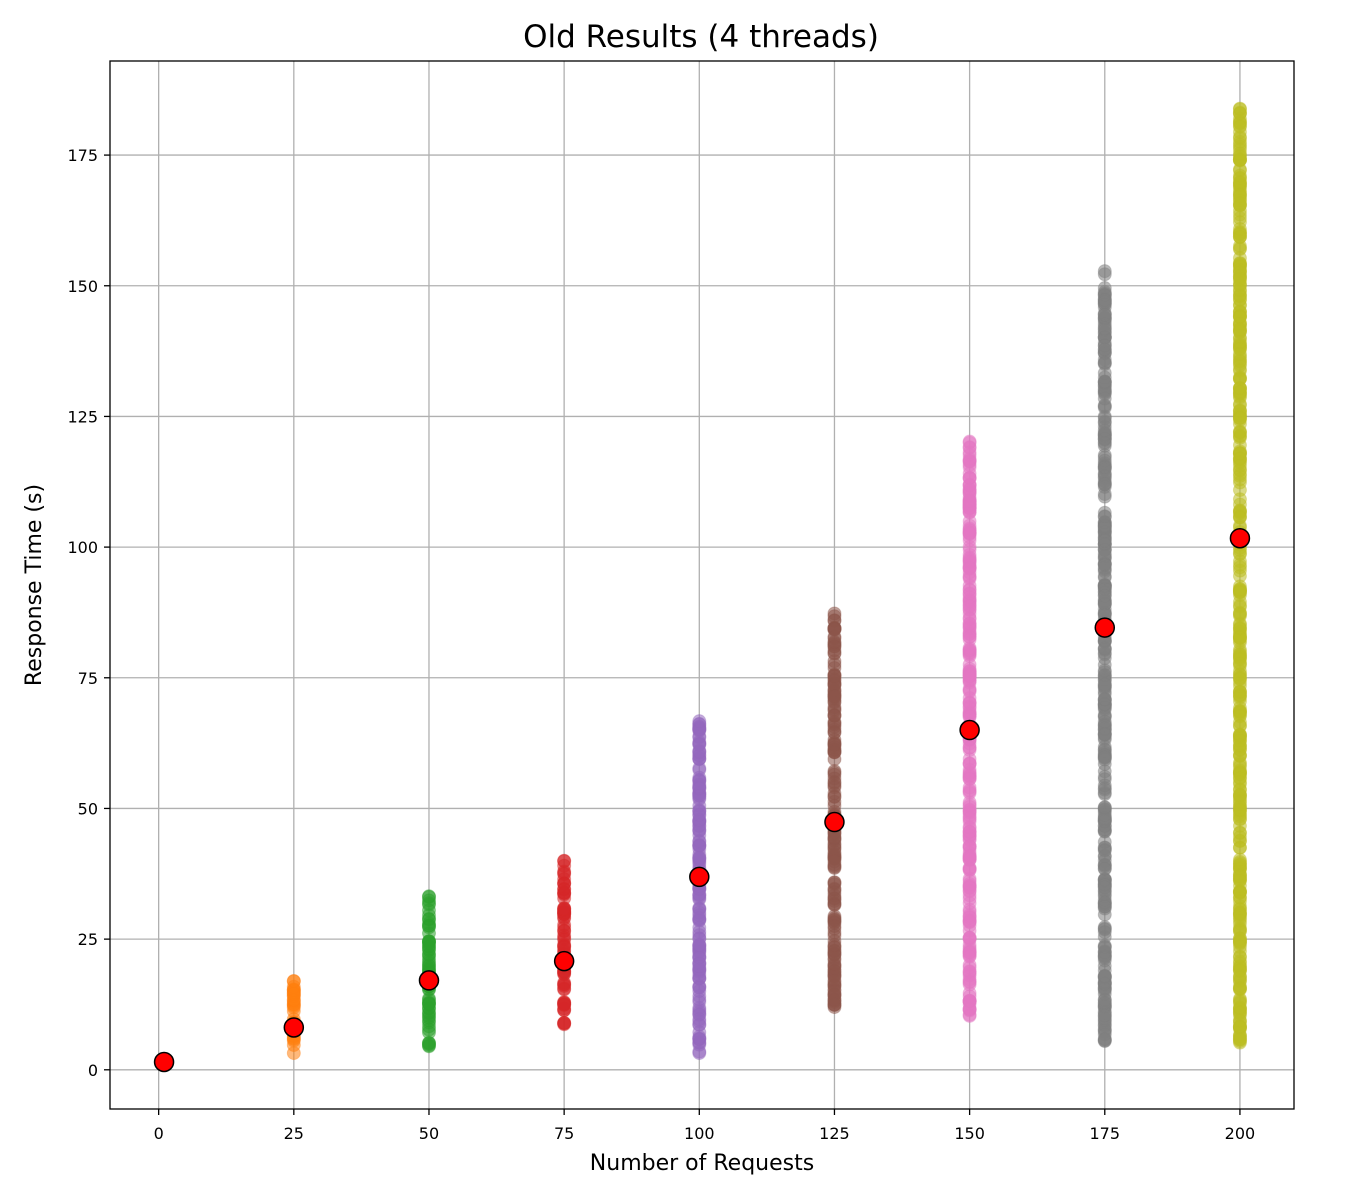 Image resolution: width=1355 pixels, height=1189 pixels. Describe the element at coordinates (82, 155) in the screenshot. I see `y-tick-label: 175` at that location.